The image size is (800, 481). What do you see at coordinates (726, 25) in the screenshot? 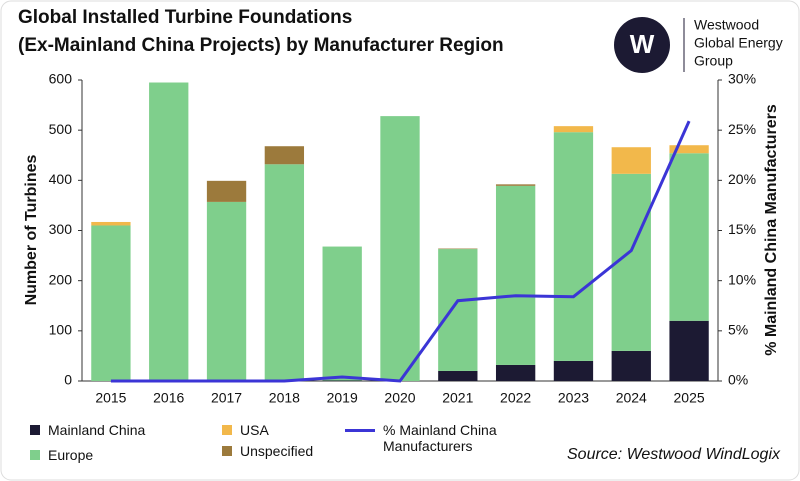
I see `logo-text: Westwood` at bounding box center [726, 25].